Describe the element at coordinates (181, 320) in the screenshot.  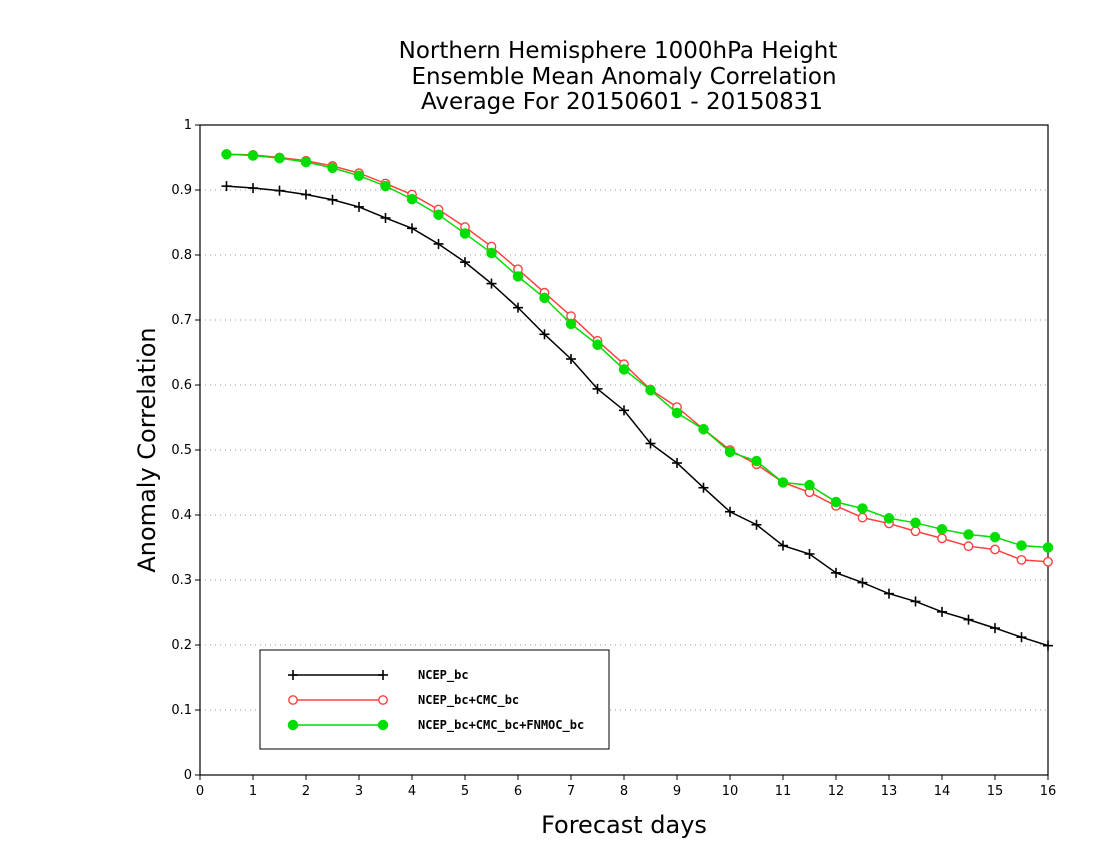
I see `y-tick-label: 0.7` at that location.